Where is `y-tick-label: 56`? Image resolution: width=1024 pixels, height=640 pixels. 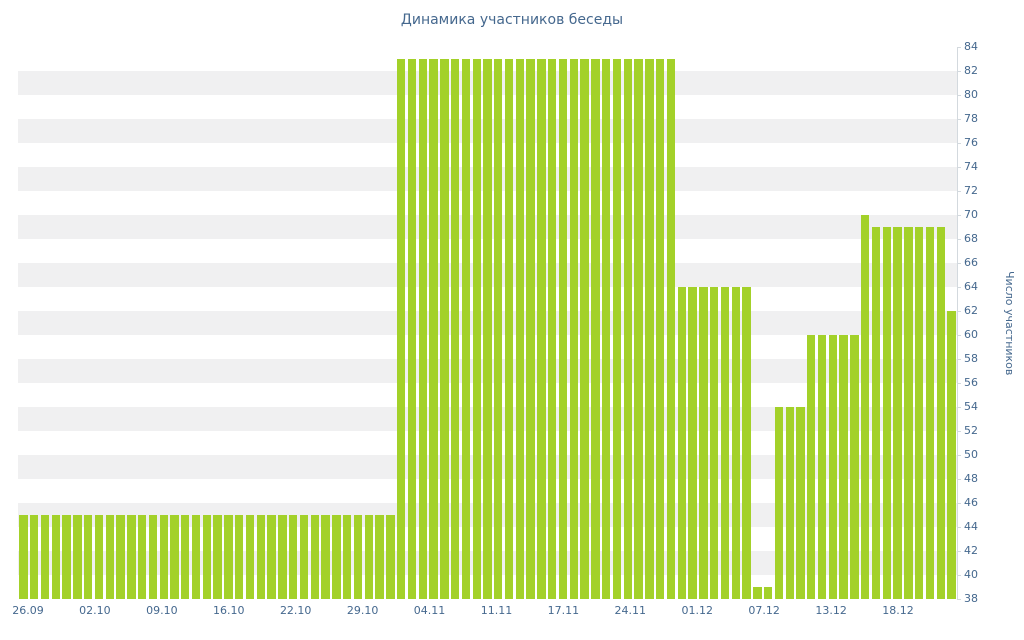
y-tick-label: 56 is located at coordinates (971, 382).